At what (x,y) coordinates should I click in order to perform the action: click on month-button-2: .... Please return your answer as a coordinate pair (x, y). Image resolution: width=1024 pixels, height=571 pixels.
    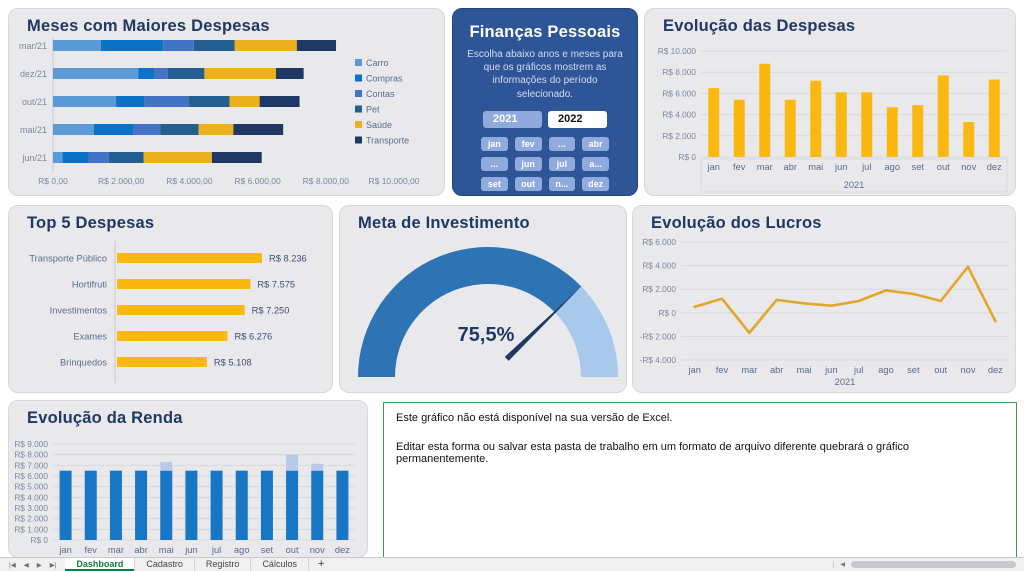
    Looking at the image, I should click on (562, 143).